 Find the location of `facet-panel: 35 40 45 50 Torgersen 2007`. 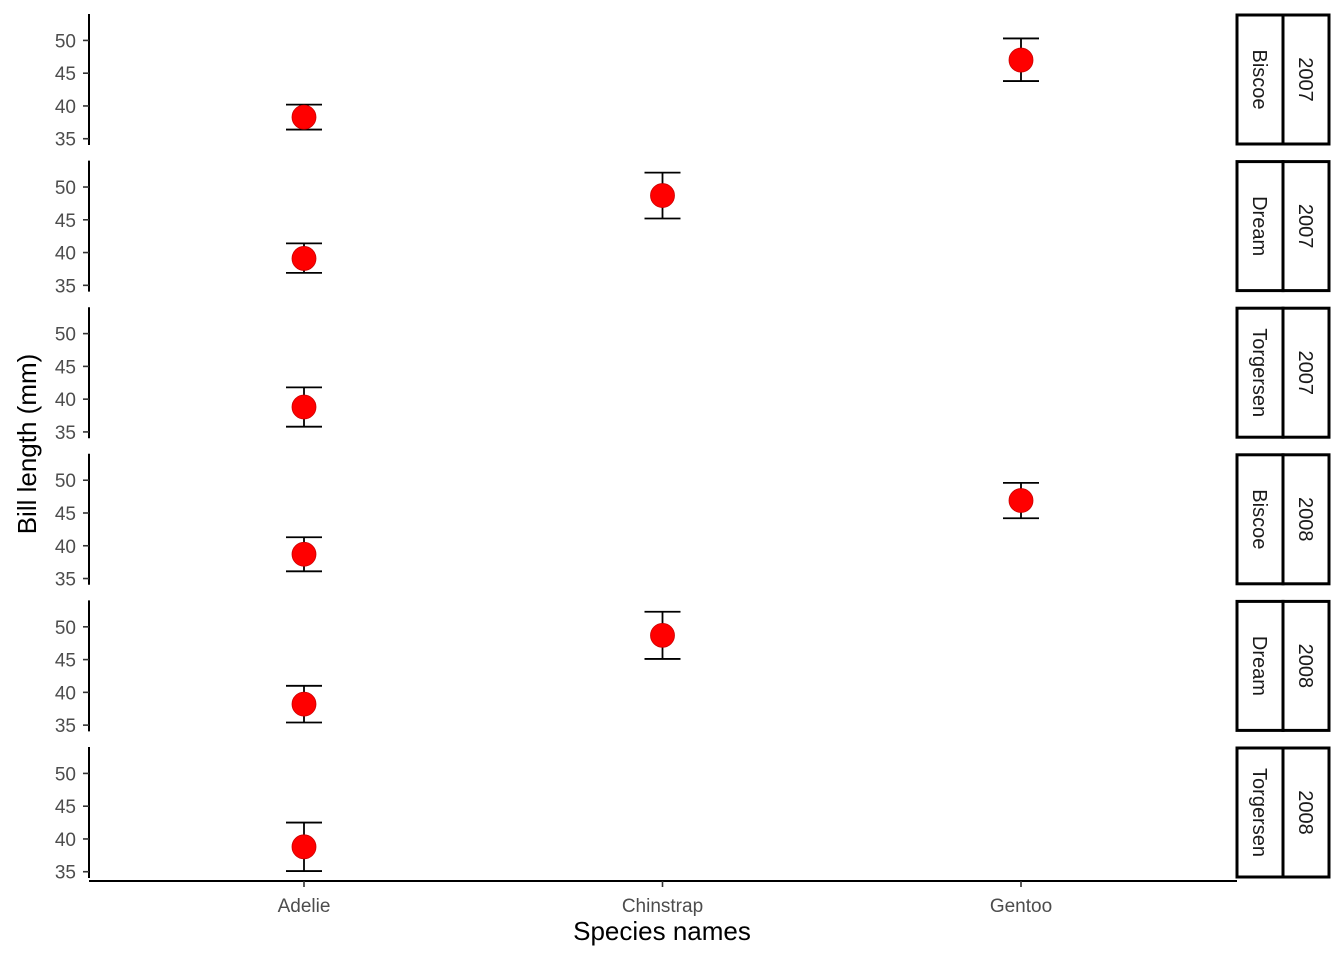

facet-panel: 35 40 45 50 Torgersen 2007 is located at coordinates (693, 375).